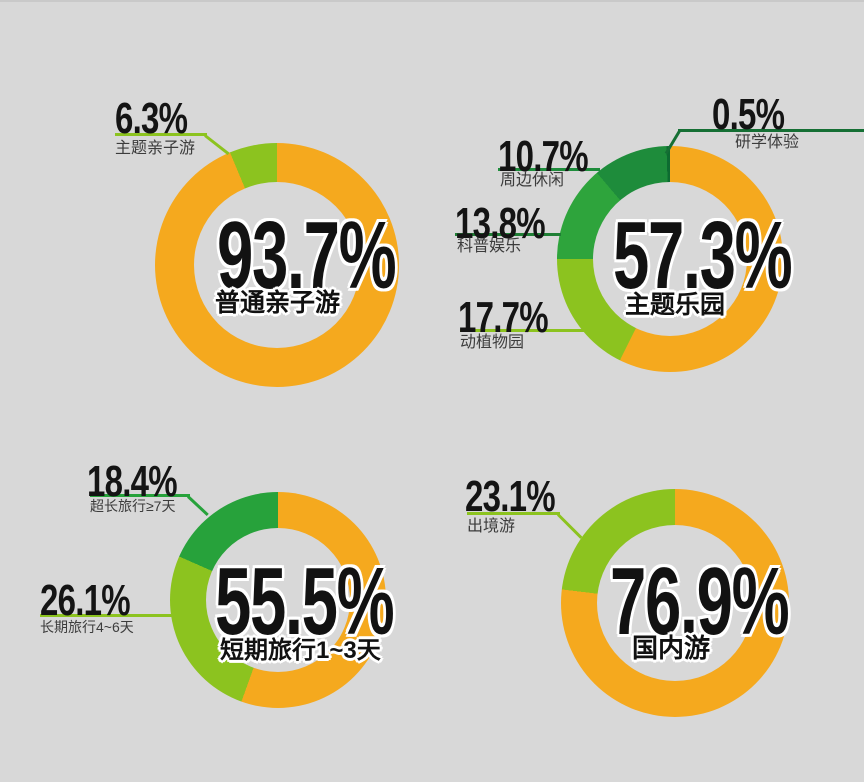 This screenshot has width=864, height=782. I want to click on callout-value: 13.8%, so click(500, 223).